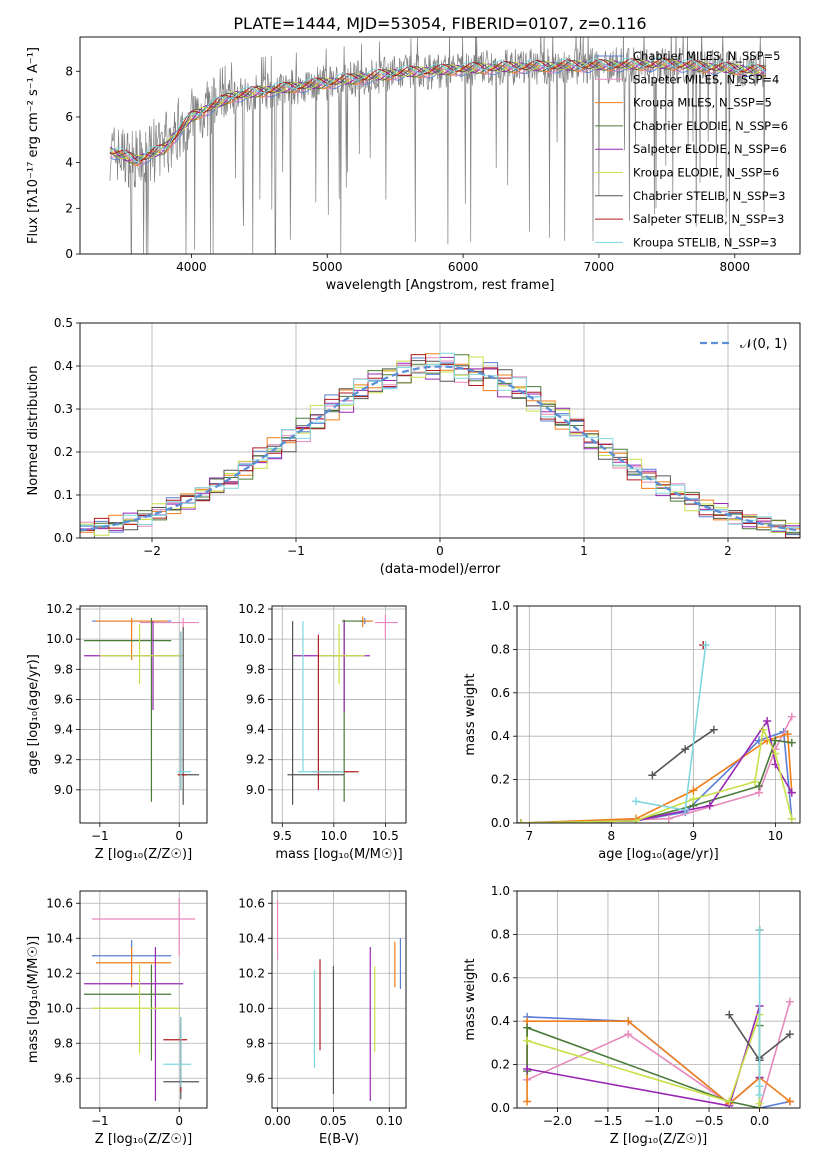 The image size is (819, 1174). I want to click on panel-mass-vs-EBV: 0.00 0.05 0.10 9.6 9.8 10.0 10.2 10.4 10.6 E(B-V), so click(322, 1018).